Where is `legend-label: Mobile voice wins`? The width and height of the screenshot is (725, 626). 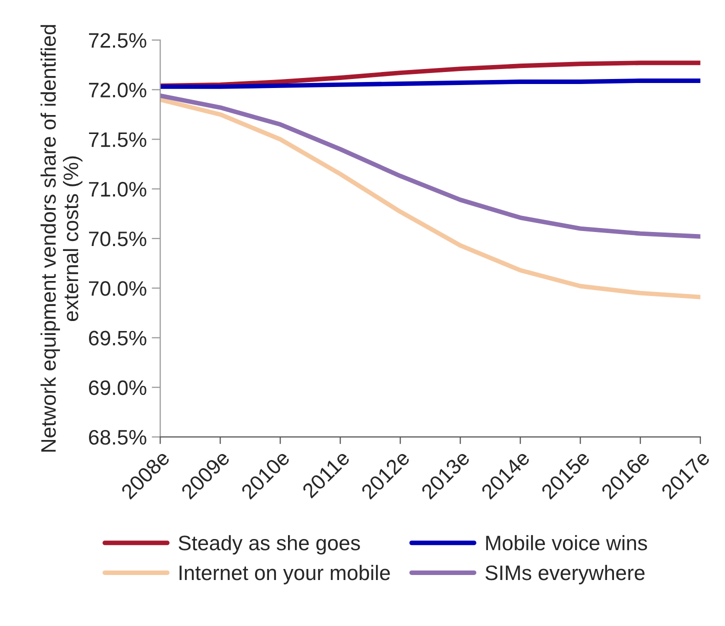 legend-label: Mobile voice wins is located at coordinates (567, 542).